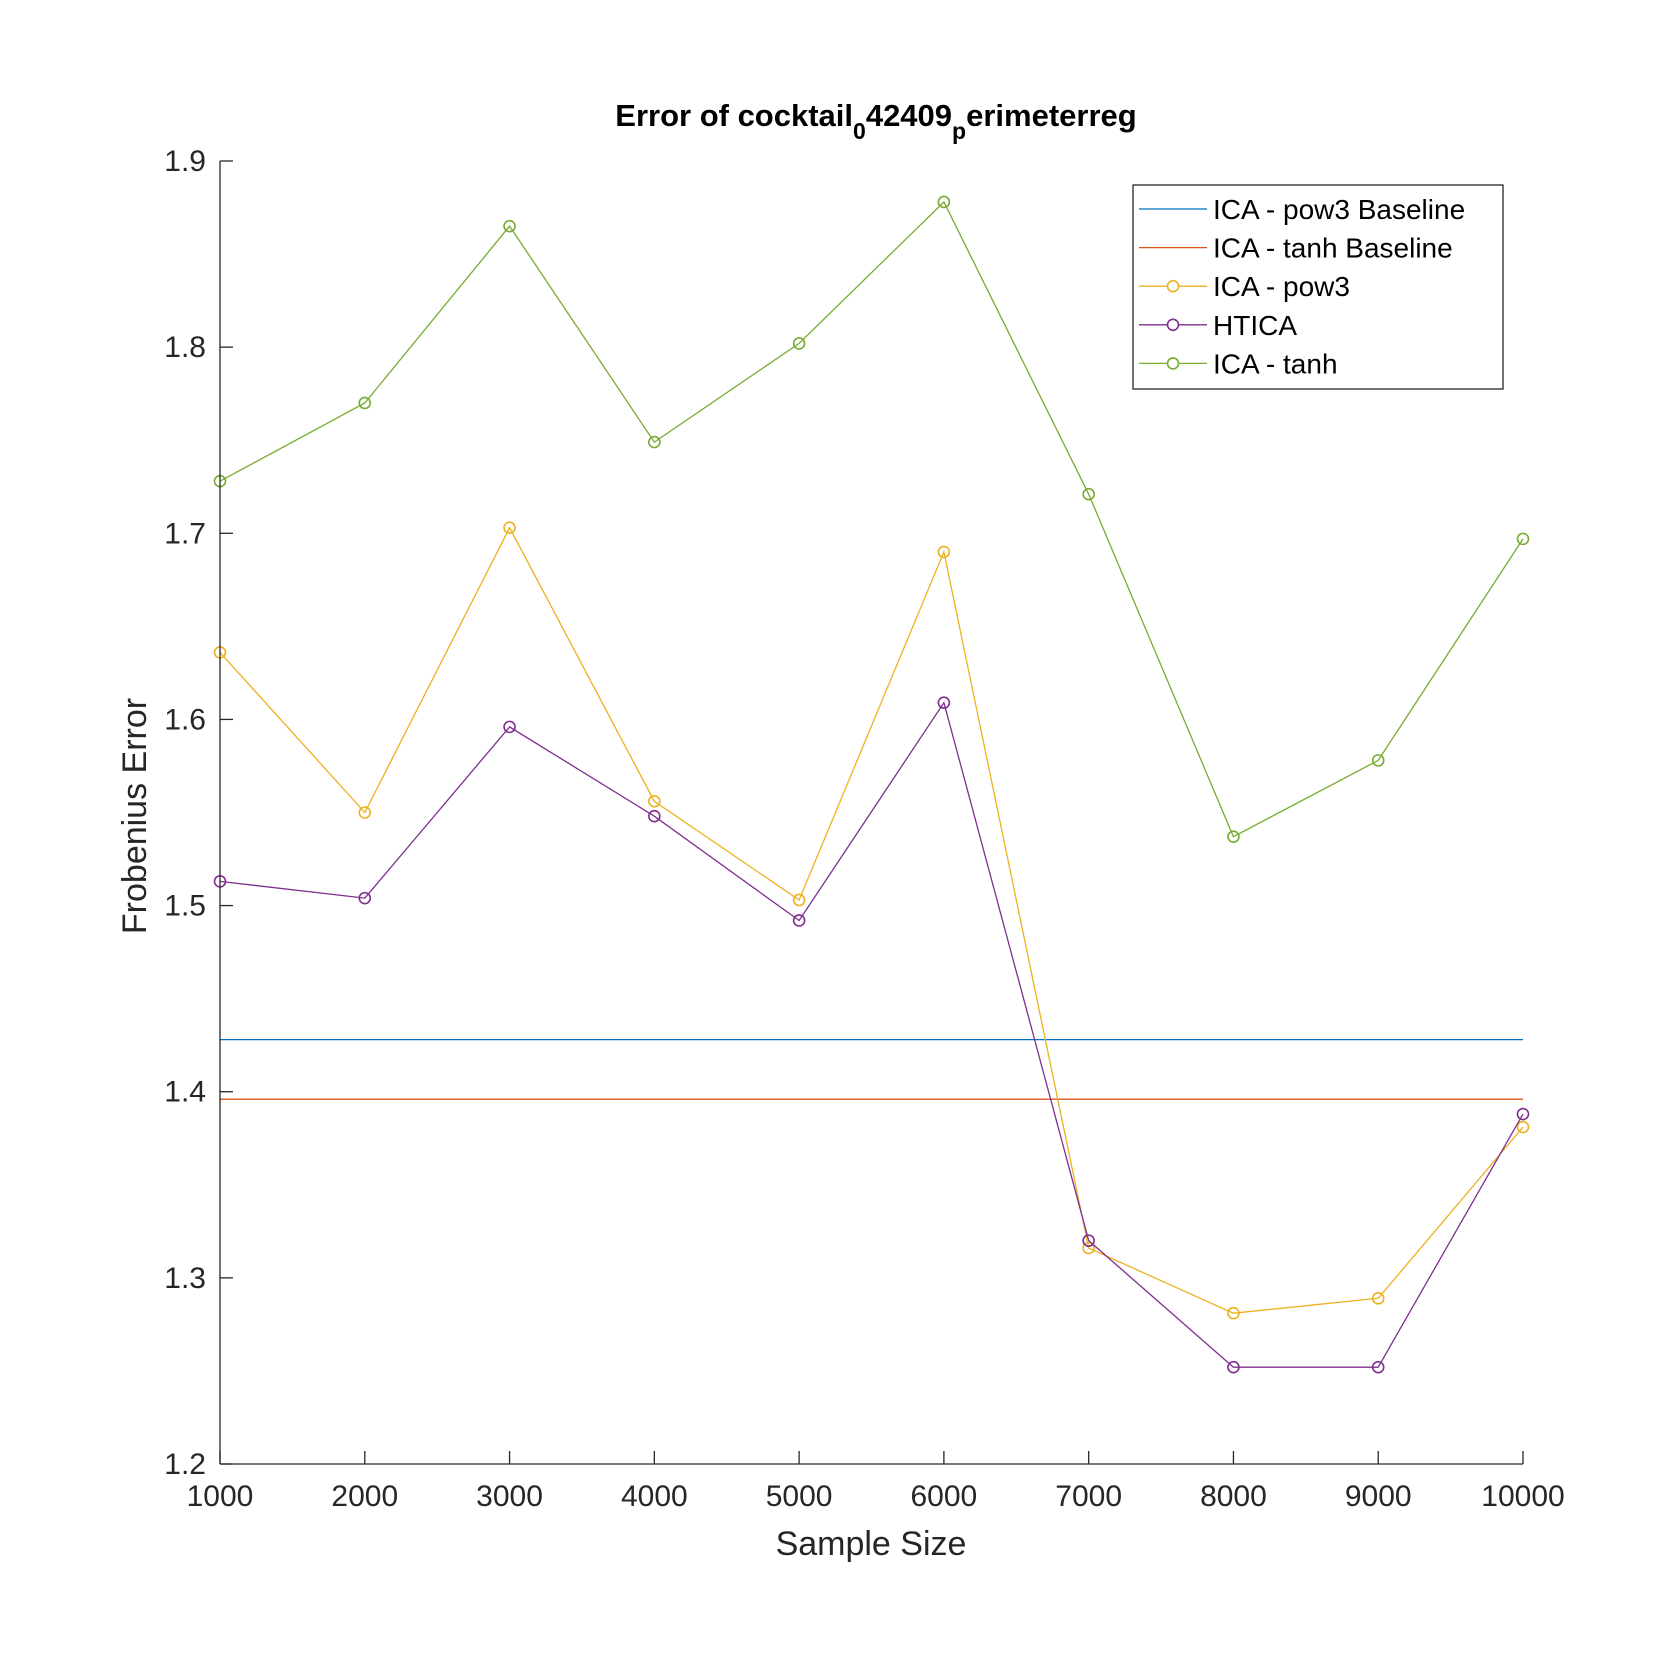 The width and height of the screenshot is (1667, 1667). I want to click on y-tick-label: 1.5, so click(185, 906).